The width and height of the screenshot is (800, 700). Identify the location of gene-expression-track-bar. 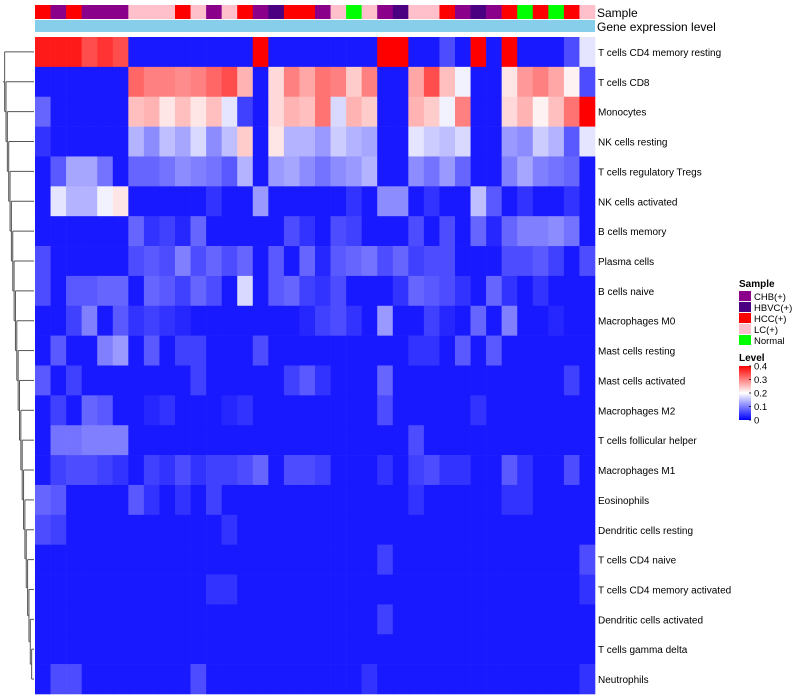
(315, 26).